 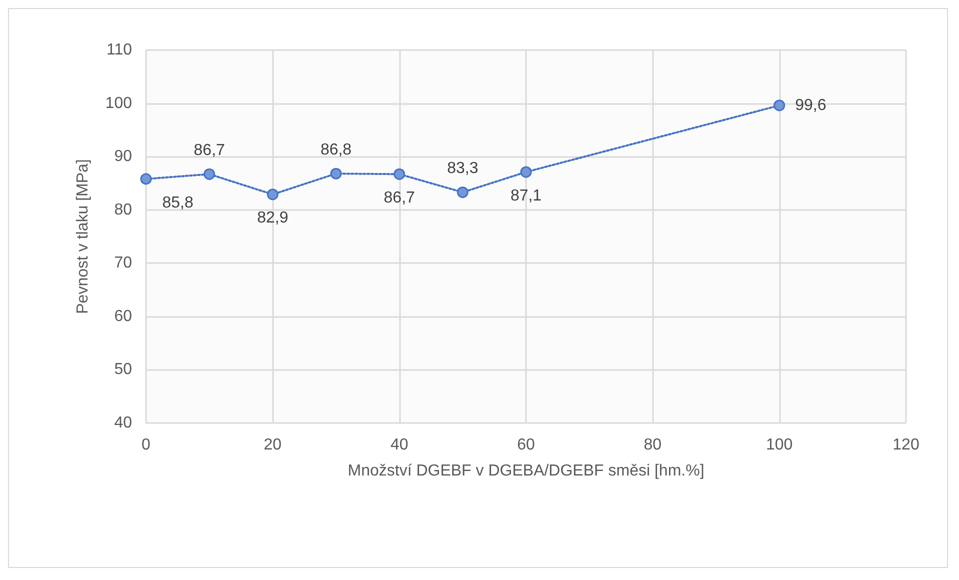 I want to click on y-tick-label: 110, so click(x=119, y=50).